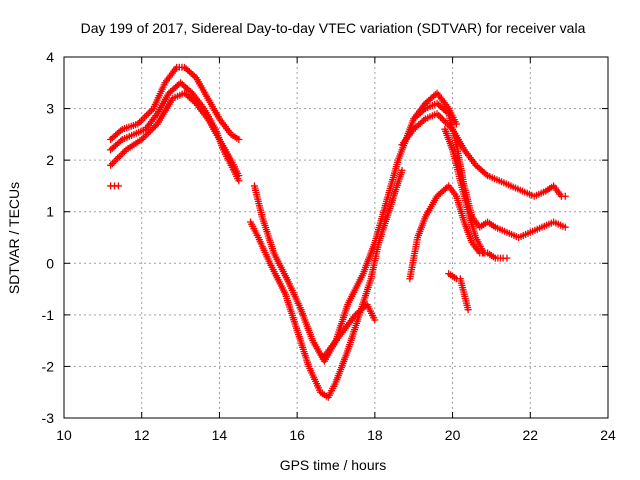  Describe the element at coordinates (333, 465) in the screenshot. I see `x-axis-label: GPS time / hours` at that location.